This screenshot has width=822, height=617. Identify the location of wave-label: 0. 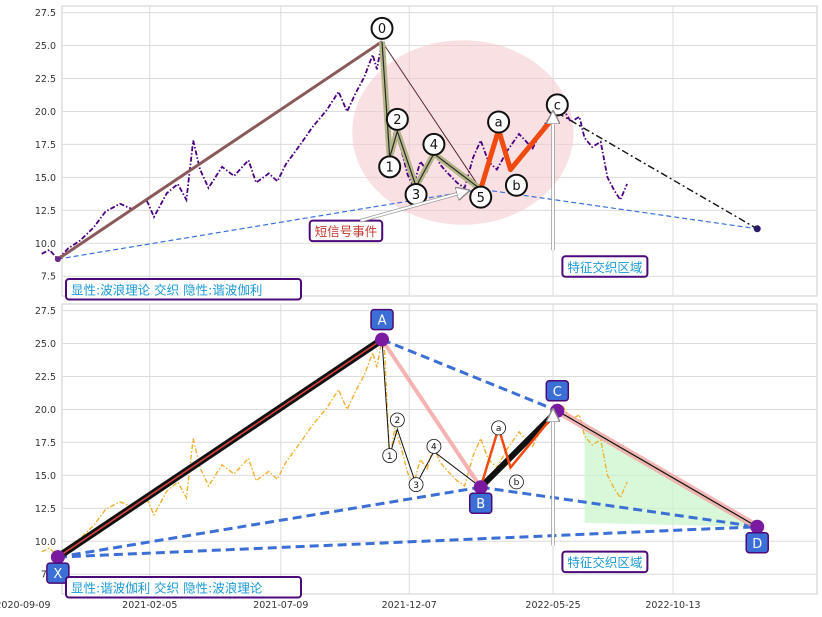
(382, 29).